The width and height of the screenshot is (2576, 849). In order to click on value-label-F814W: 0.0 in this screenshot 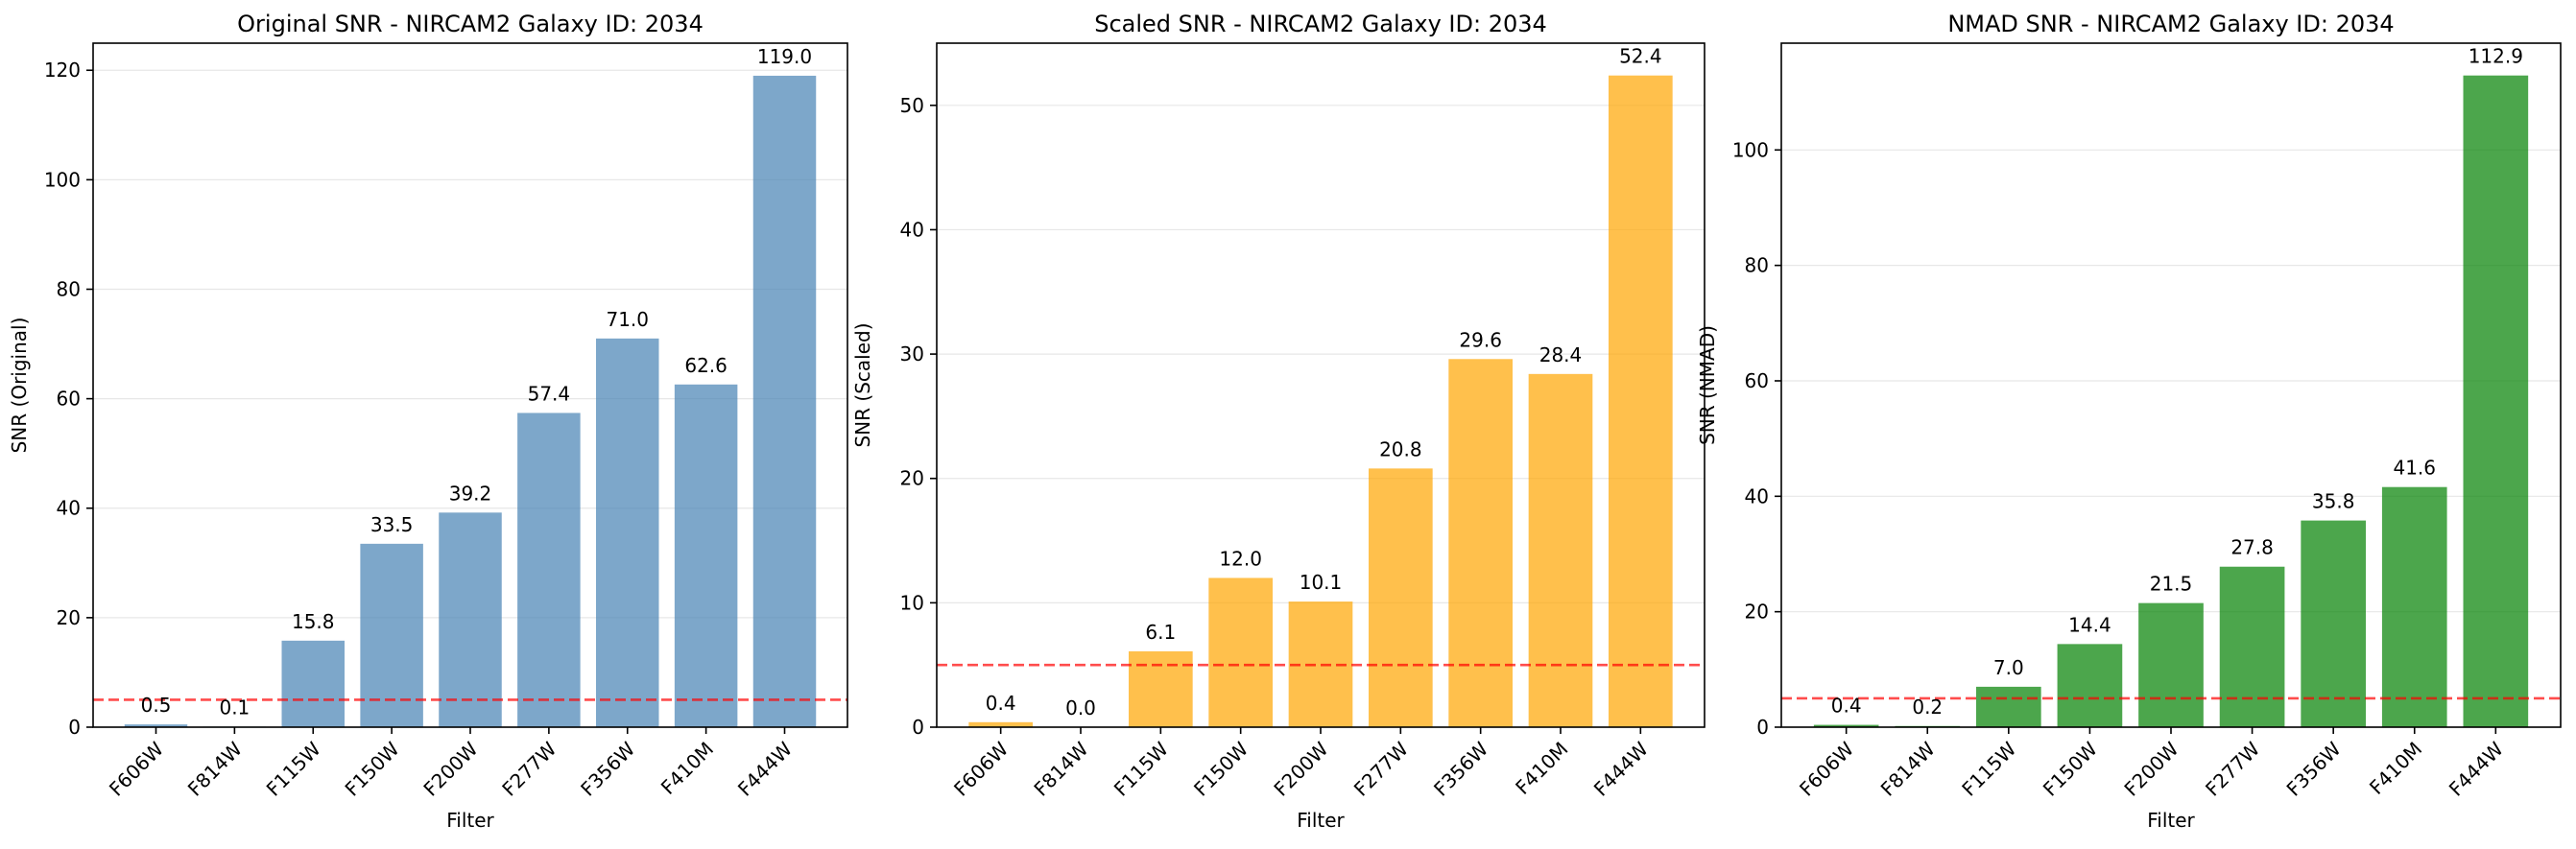, I will do `click(1080, 707)`.